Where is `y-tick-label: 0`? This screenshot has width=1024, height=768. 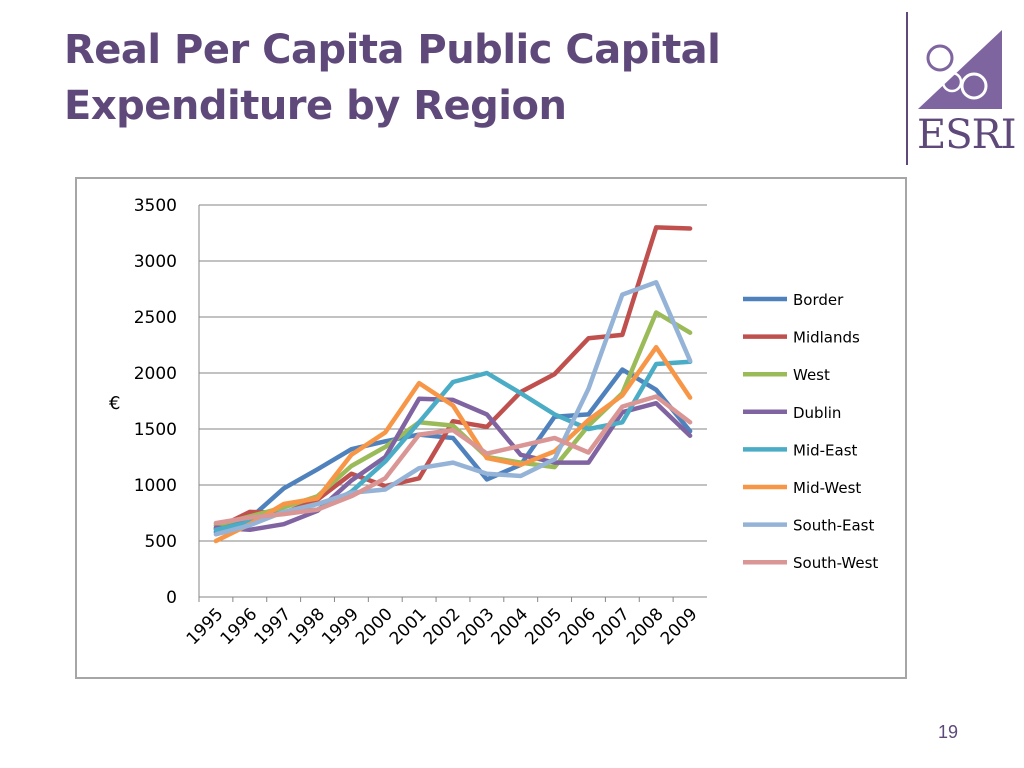 y-tick-label: 0 is located at coordinates (171, 598).